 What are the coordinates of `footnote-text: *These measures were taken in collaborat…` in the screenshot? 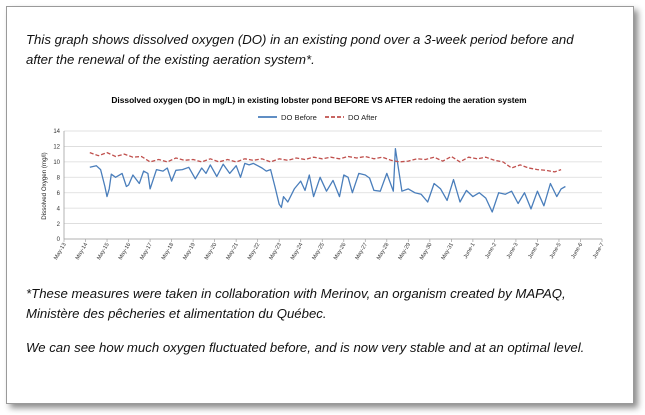 It's located at (296, 303).